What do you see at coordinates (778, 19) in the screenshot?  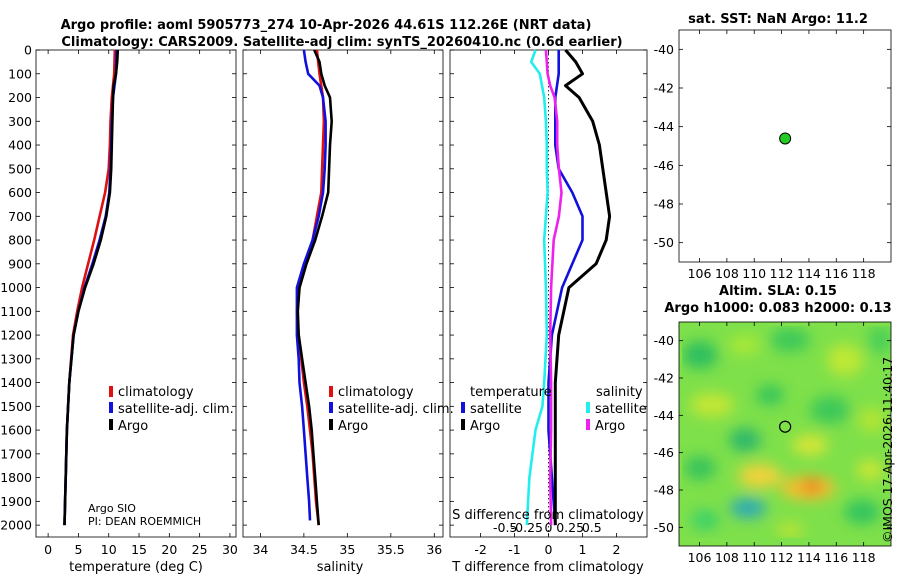 I see `sst-title: sat. SST: NaN Argo: 11.2` at bounding box center [778, 19].